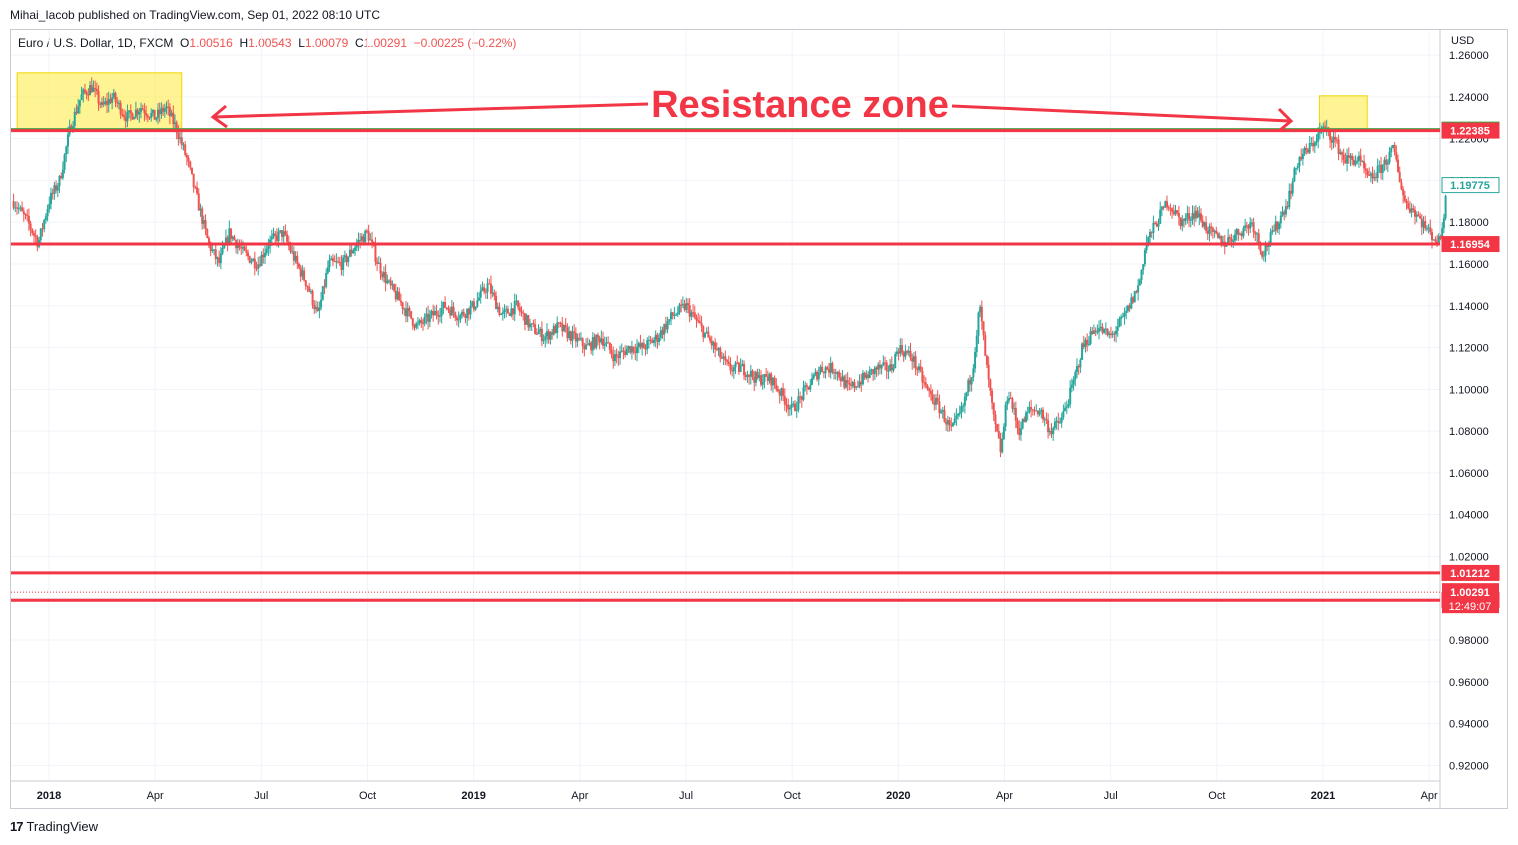 This screenshot has height=845, width=1518. What do you see at coordinates (1343, 113) in the screenshot?
I see `resistance-zone-box` at bounding box center [1343, 113].